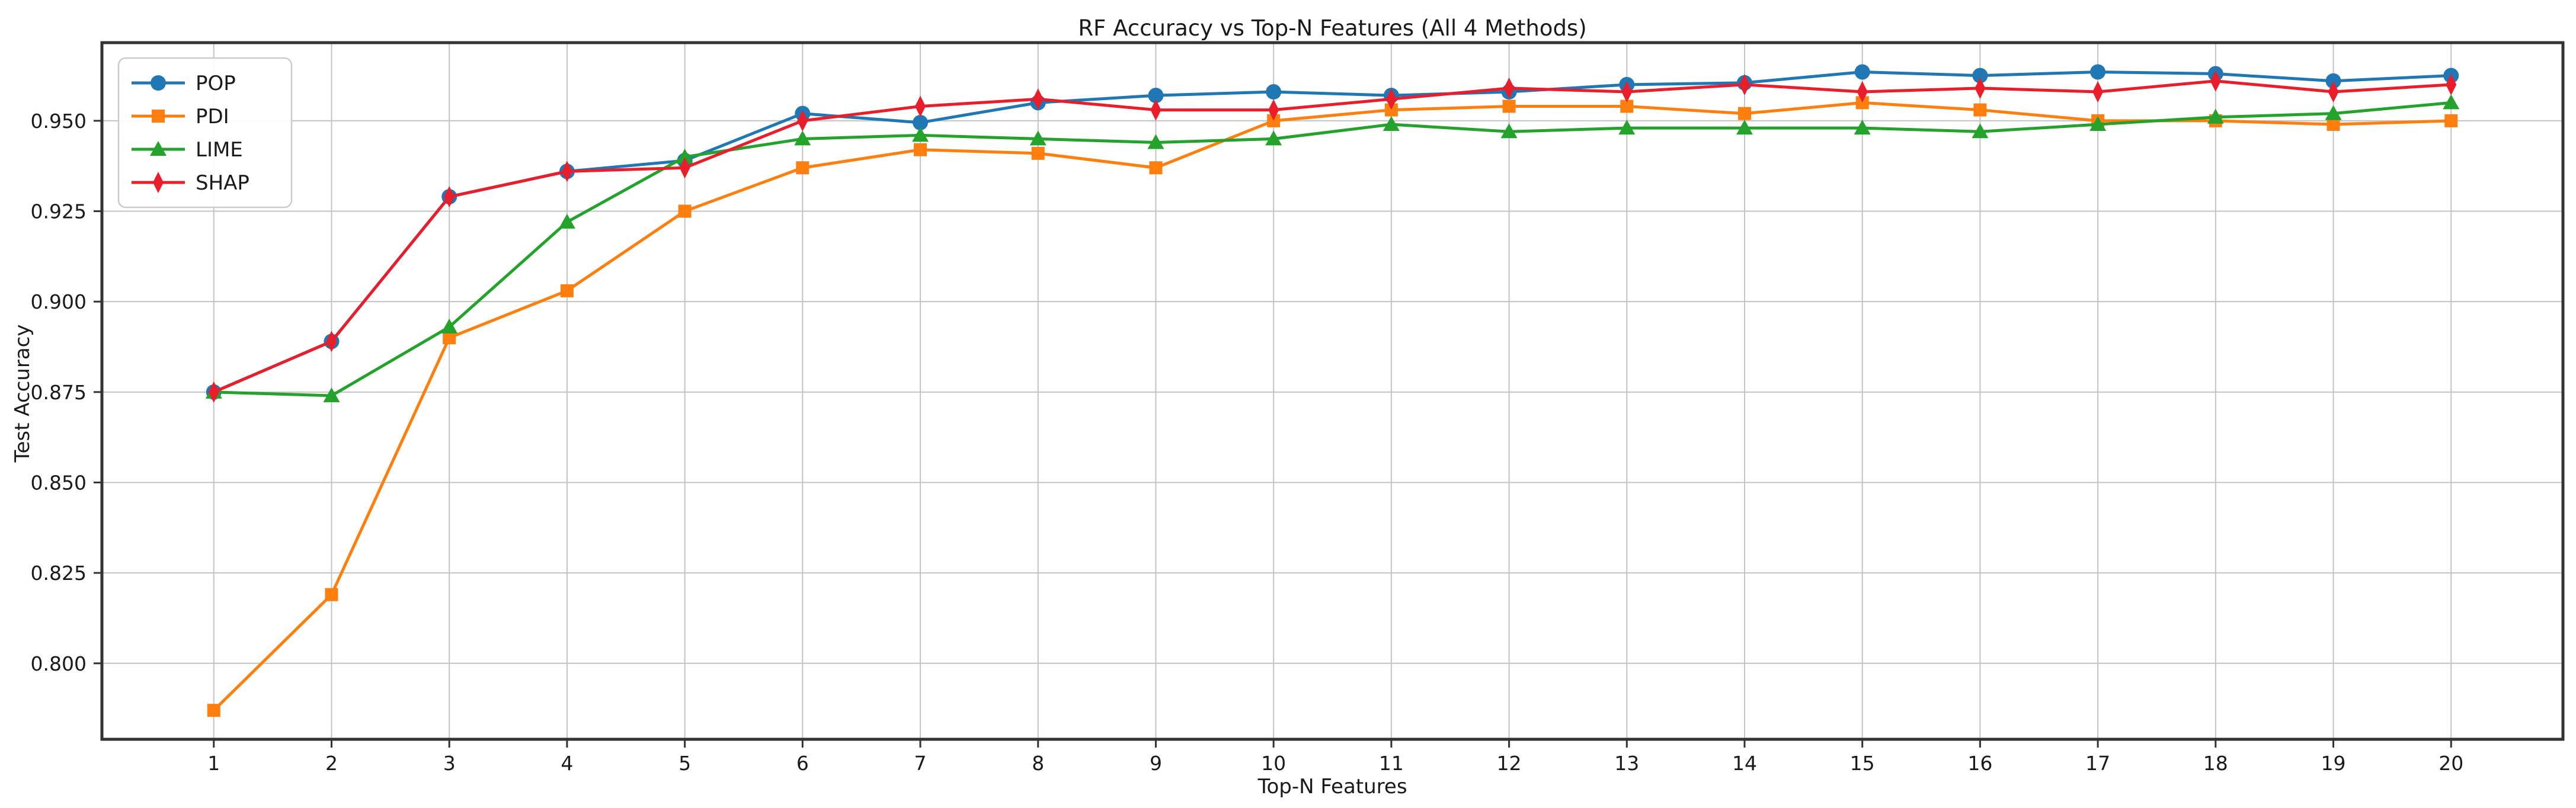 The image size is (2576, 808). I want to click on y-axis-label: Test Accuracy, so click(22, 393).